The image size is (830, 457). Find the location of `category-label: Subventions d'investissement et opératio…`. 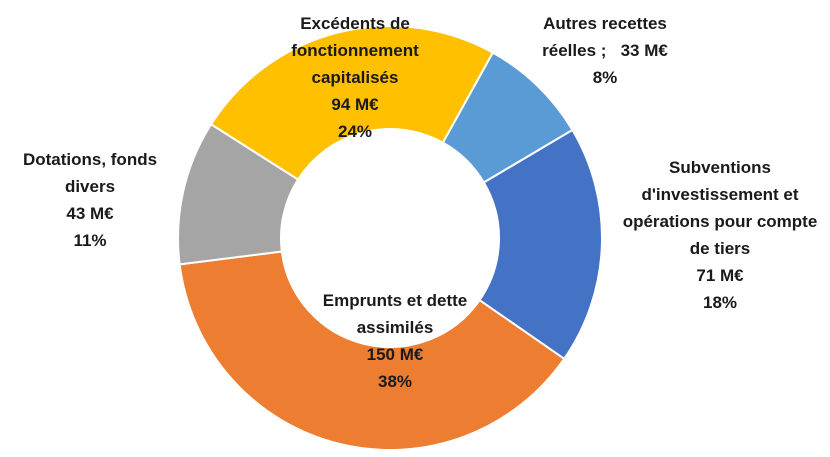

category-label: Subventions d'investissement et opératio… is located at coordinates (720, 208).